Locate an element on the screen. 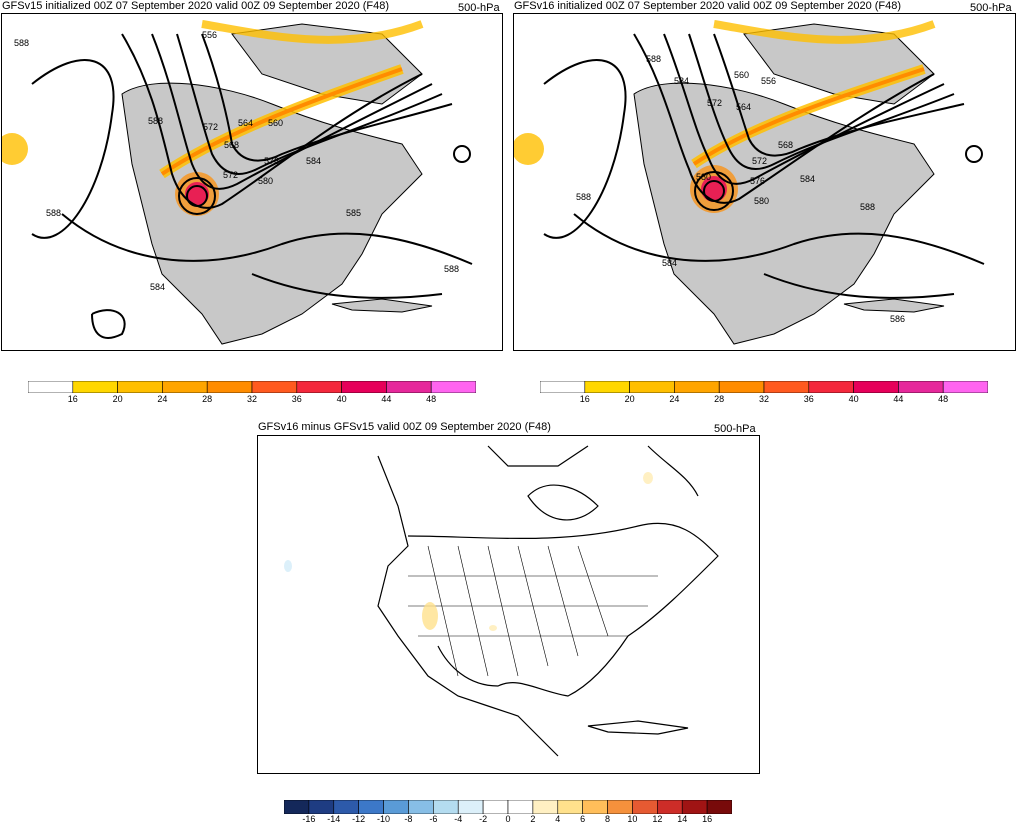  wind-colorbar-labels-left: 16 20 24 28 32 36 40 44 48 is located at coordinates (252, 400).